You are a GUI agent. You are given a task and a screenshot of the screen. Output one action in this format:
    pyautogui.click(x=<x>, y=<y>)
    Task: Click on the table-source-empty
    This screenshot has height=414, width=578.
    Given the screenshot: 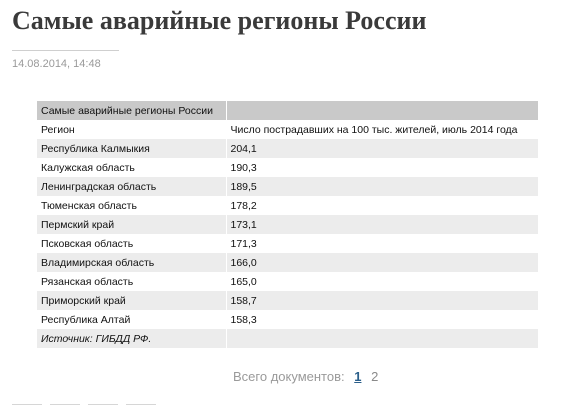 What is the action you would take?
    pyautogui.click(x=382, y=338)
    